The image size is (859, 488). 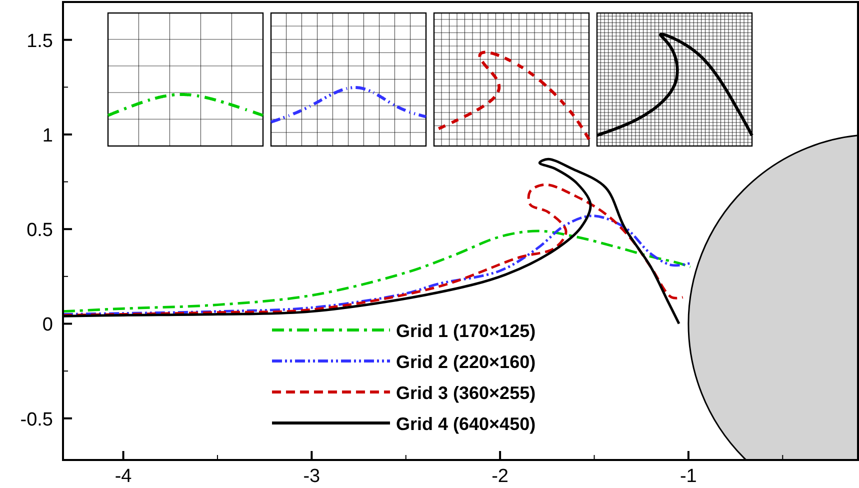 I want to click on x-tick-label: -2, so click(x=500, y=476).